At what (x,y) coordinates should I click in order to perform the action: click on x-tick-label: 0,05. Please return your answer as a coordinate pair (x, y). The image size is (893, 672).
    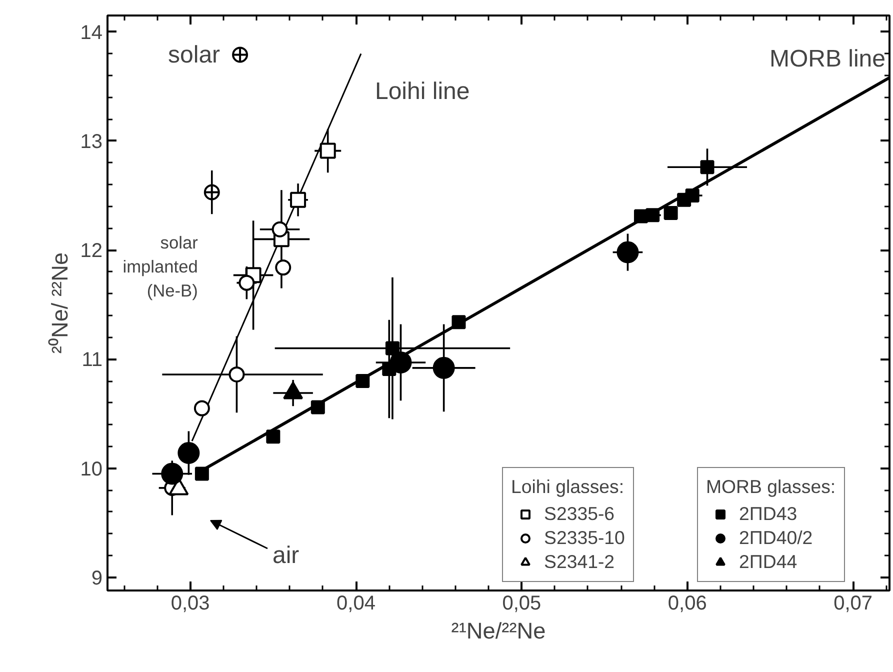
    Looking at the image, I should click on (522, 603).